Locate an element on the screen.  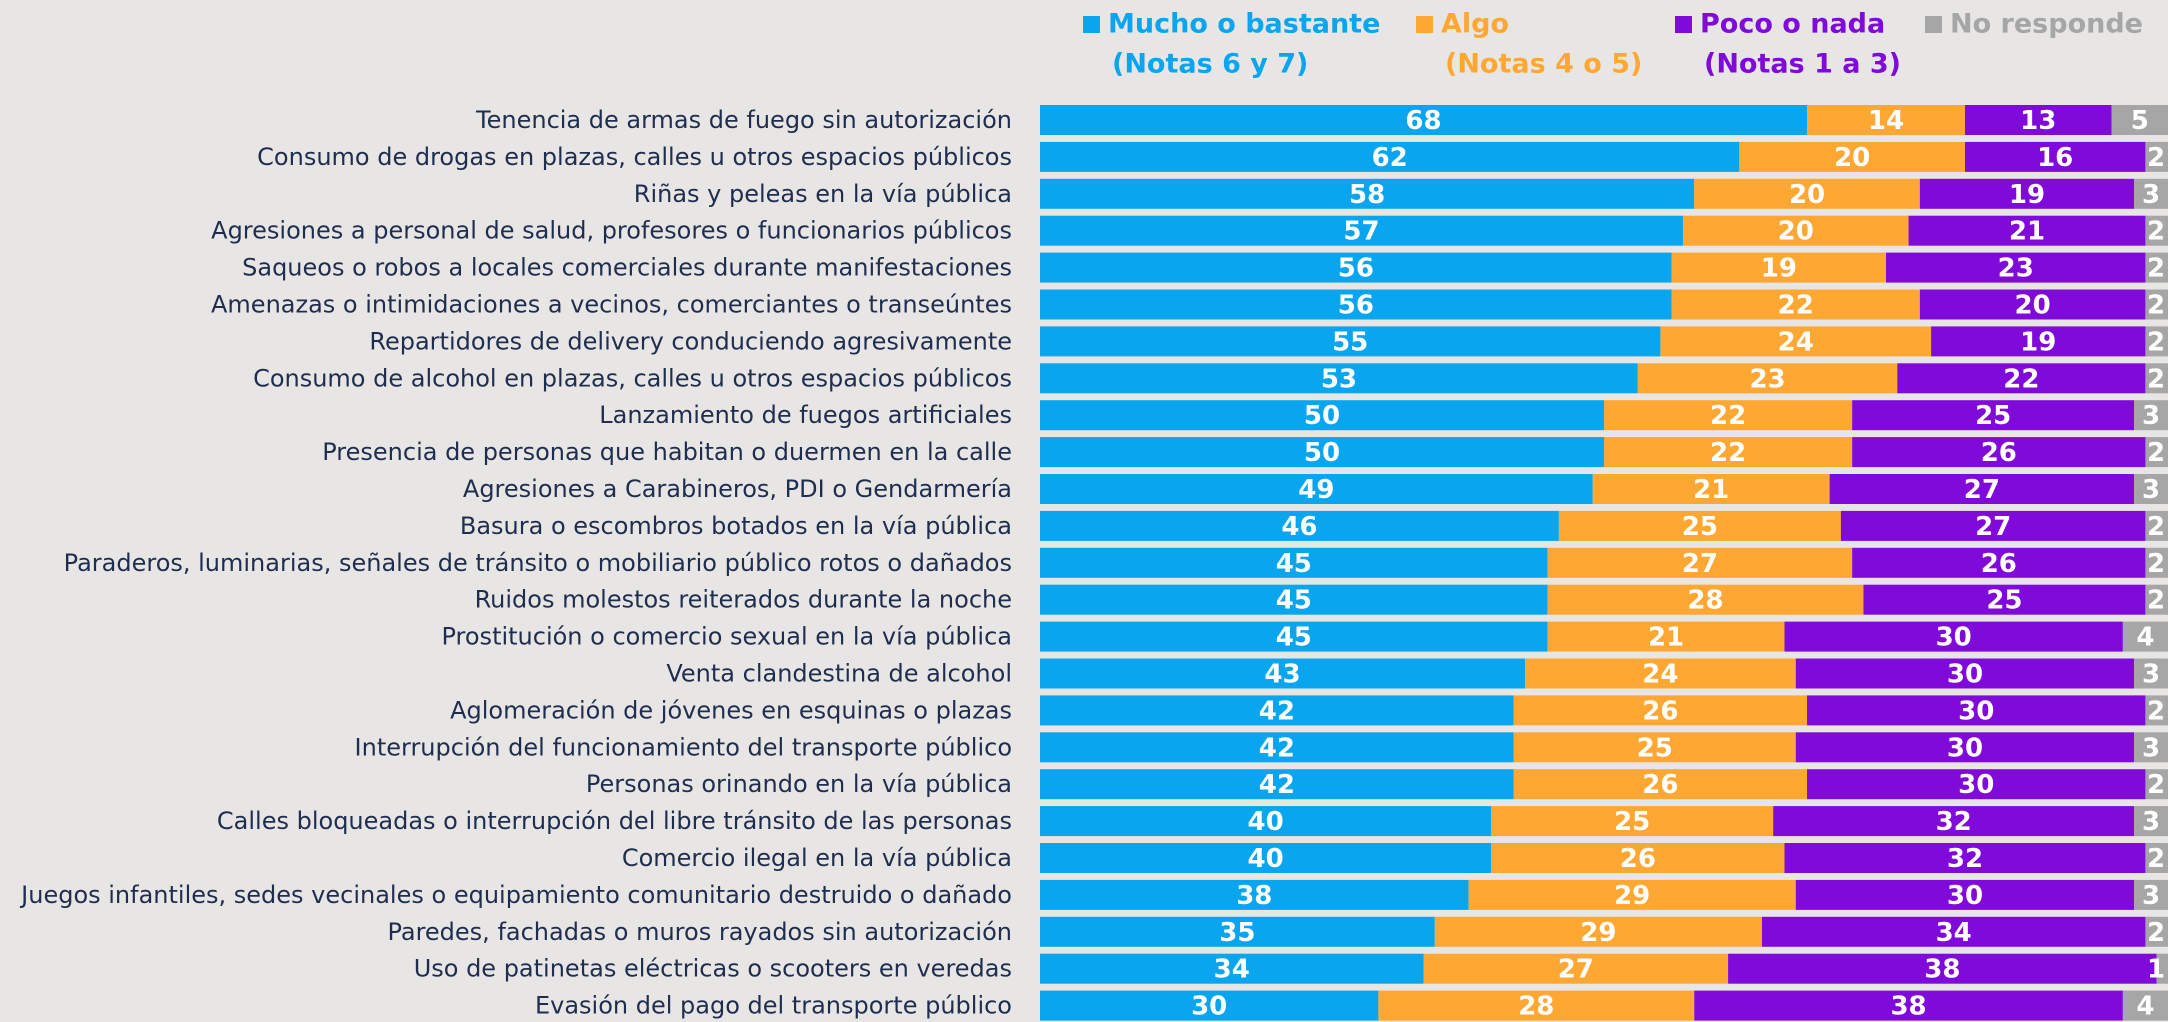
legend-label: Algo is located at coordinates (1475, 24).